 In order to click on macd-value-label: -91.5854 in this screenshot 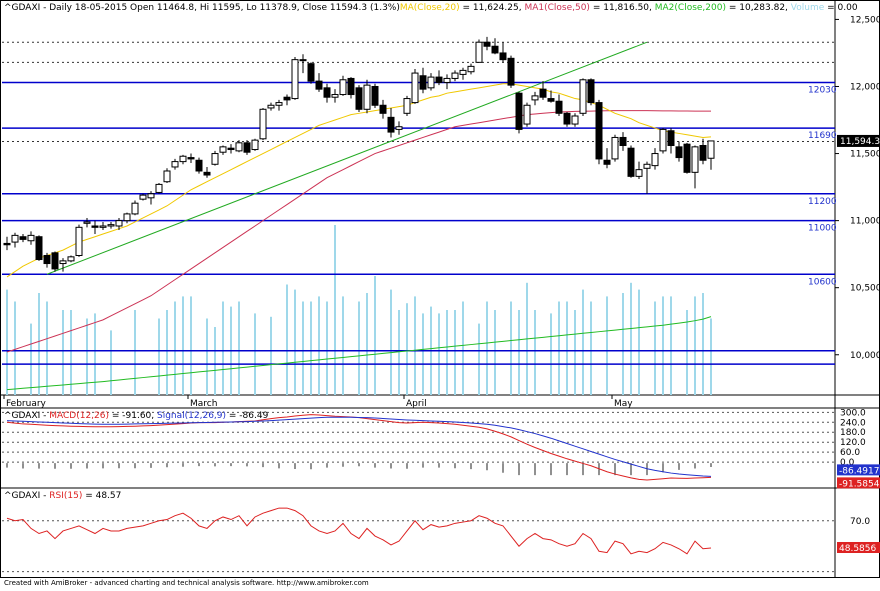, I will do `click(859, 484)`.